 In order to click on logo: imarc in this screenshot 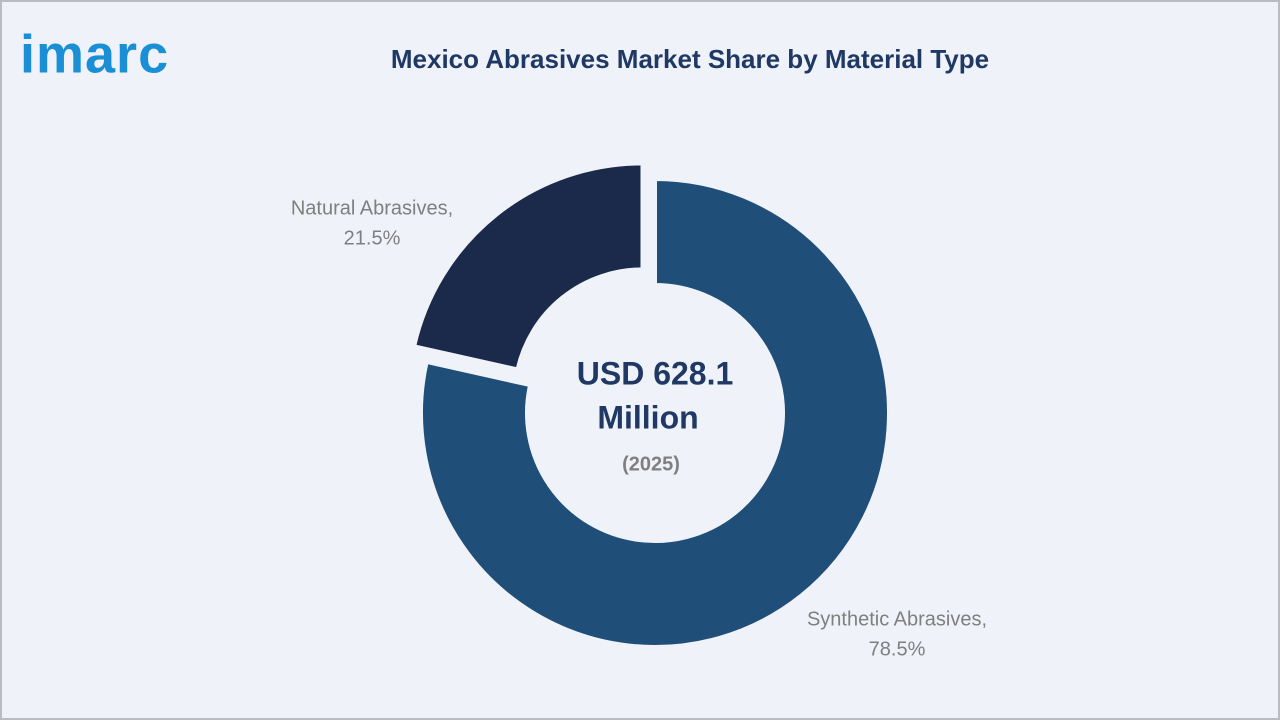, I will do `click(94, 54)`.